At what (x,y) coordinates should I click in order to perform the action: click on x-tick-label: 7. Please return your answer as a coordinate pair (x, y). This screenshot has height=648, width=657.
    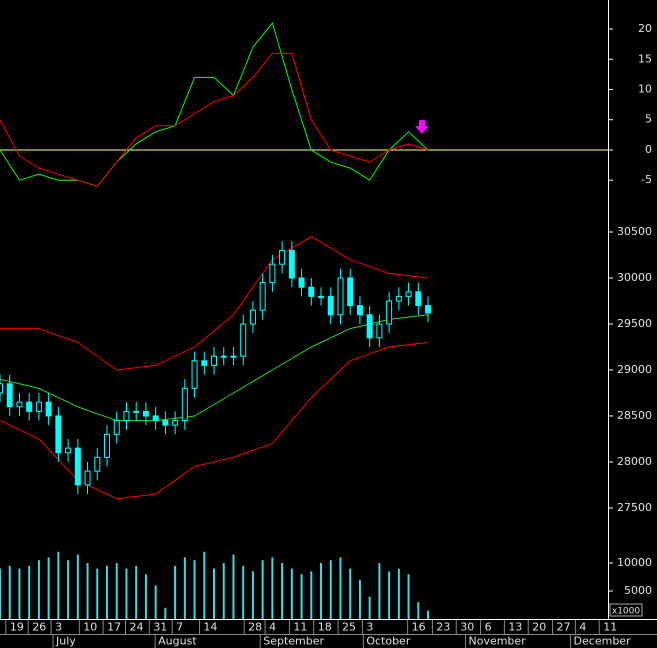
    Looking at the image, I should click on (179, 627).